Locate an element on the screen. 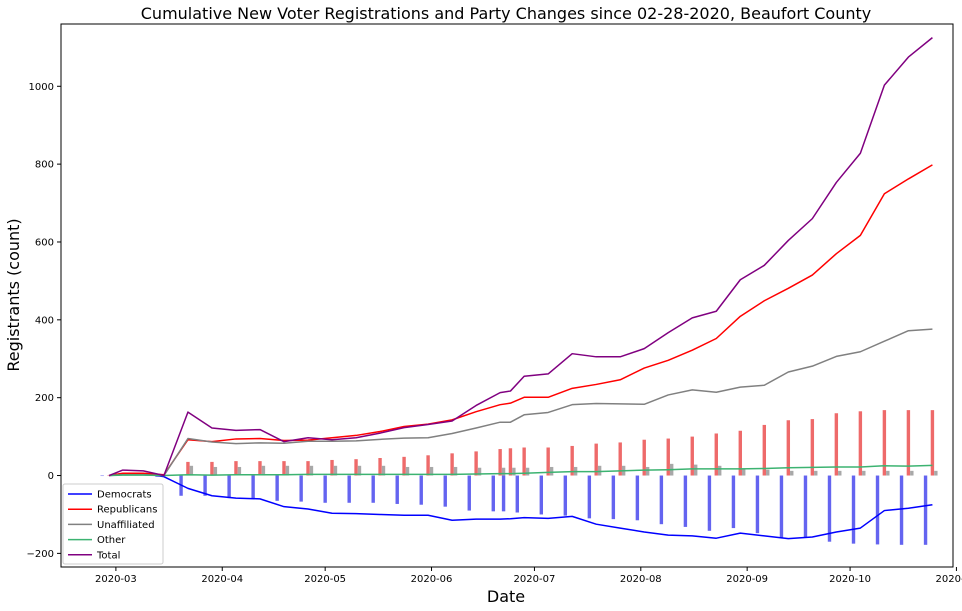 The image size is (962, 611). series-line-other is located at coordinates (521, 470).